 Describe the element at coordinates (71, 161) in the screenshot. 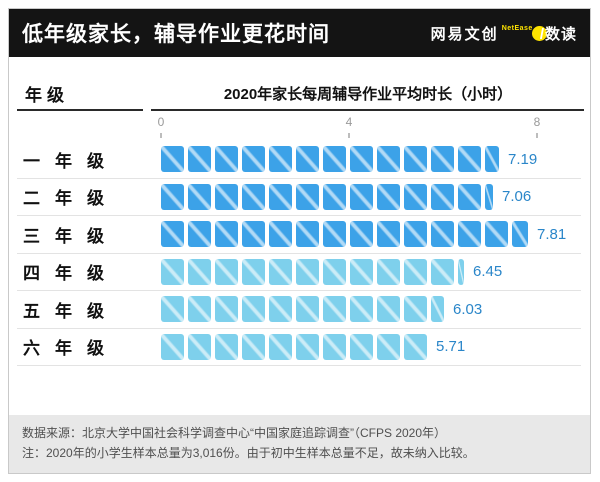

I see `grade-label: 一年级` at that location.